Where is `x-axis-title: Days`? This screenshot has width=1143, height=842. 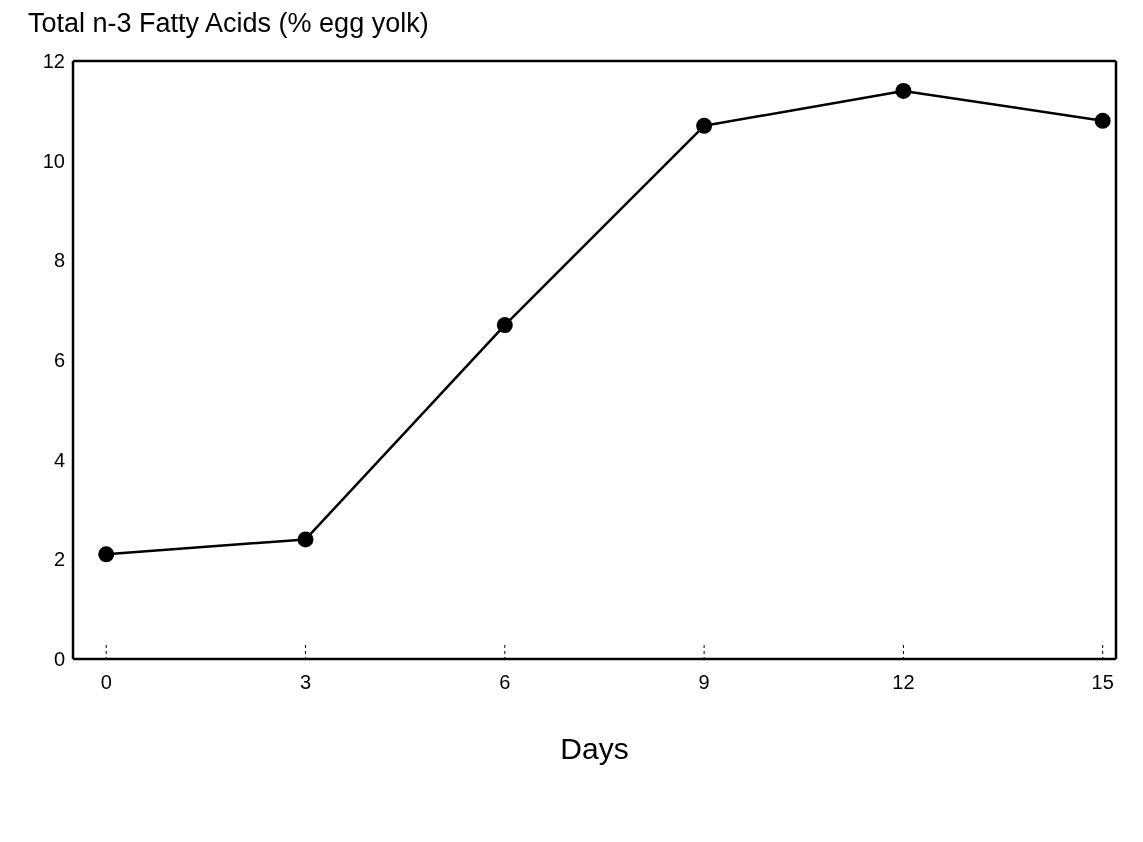
x-axis-title: Days is located at coordinates (594, 748).